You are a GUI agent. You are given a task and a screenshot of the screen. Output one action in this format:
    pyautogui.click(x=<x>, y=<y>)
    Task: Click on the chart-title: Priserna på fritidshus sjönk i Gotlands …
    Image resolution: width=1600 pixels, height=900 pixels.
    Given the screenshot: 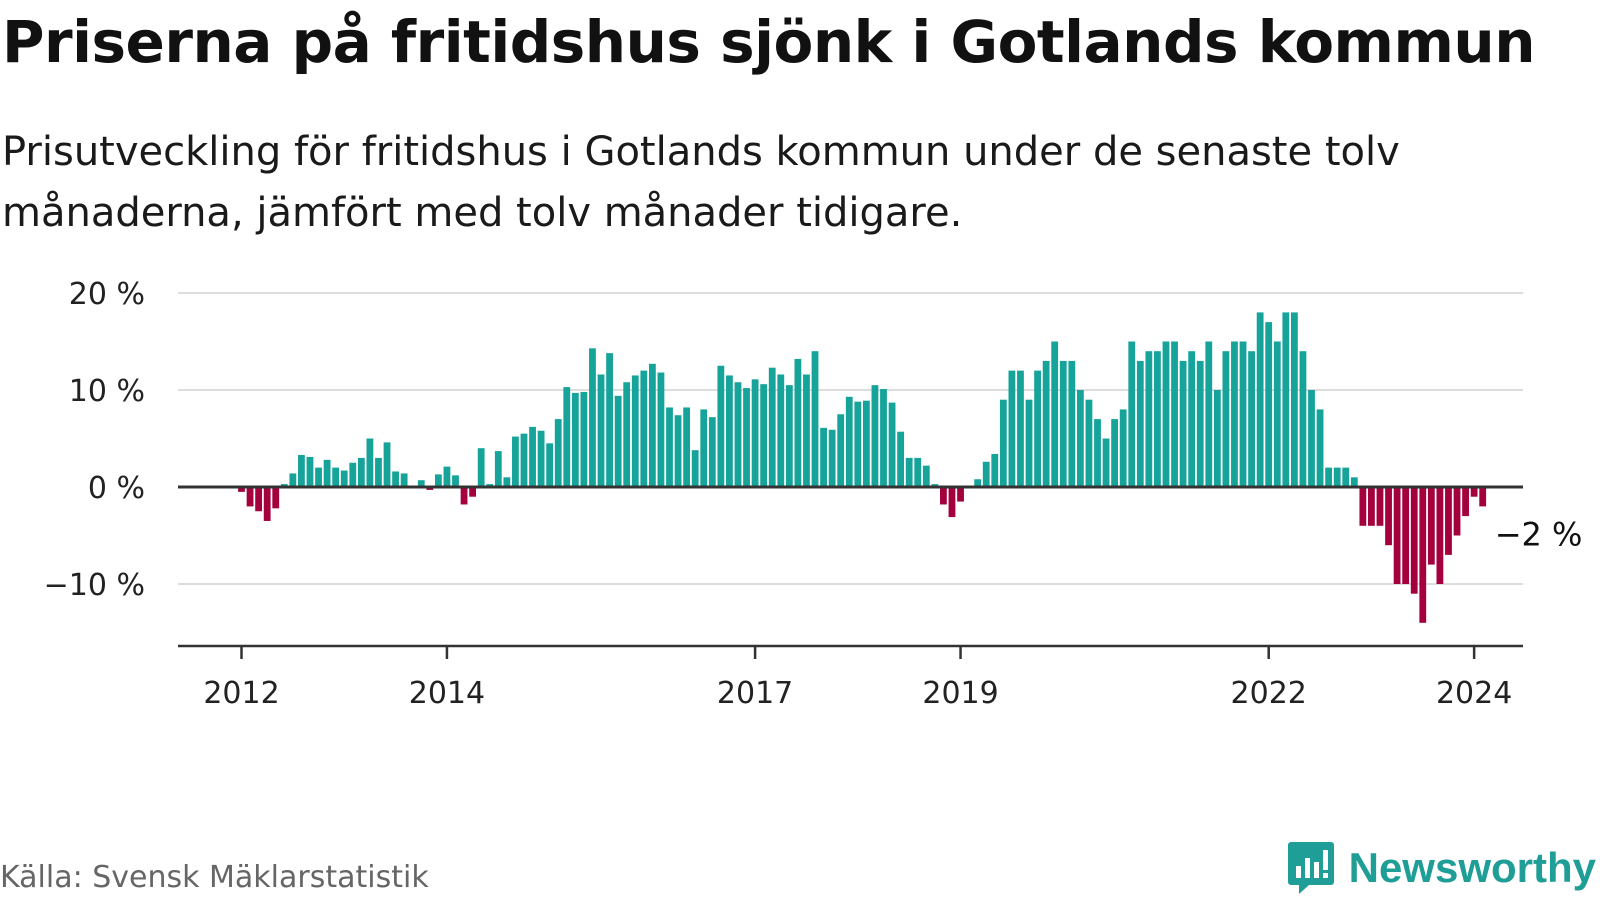 What is the action you would take?
    pyautogui.click(x=769, y=42)
    